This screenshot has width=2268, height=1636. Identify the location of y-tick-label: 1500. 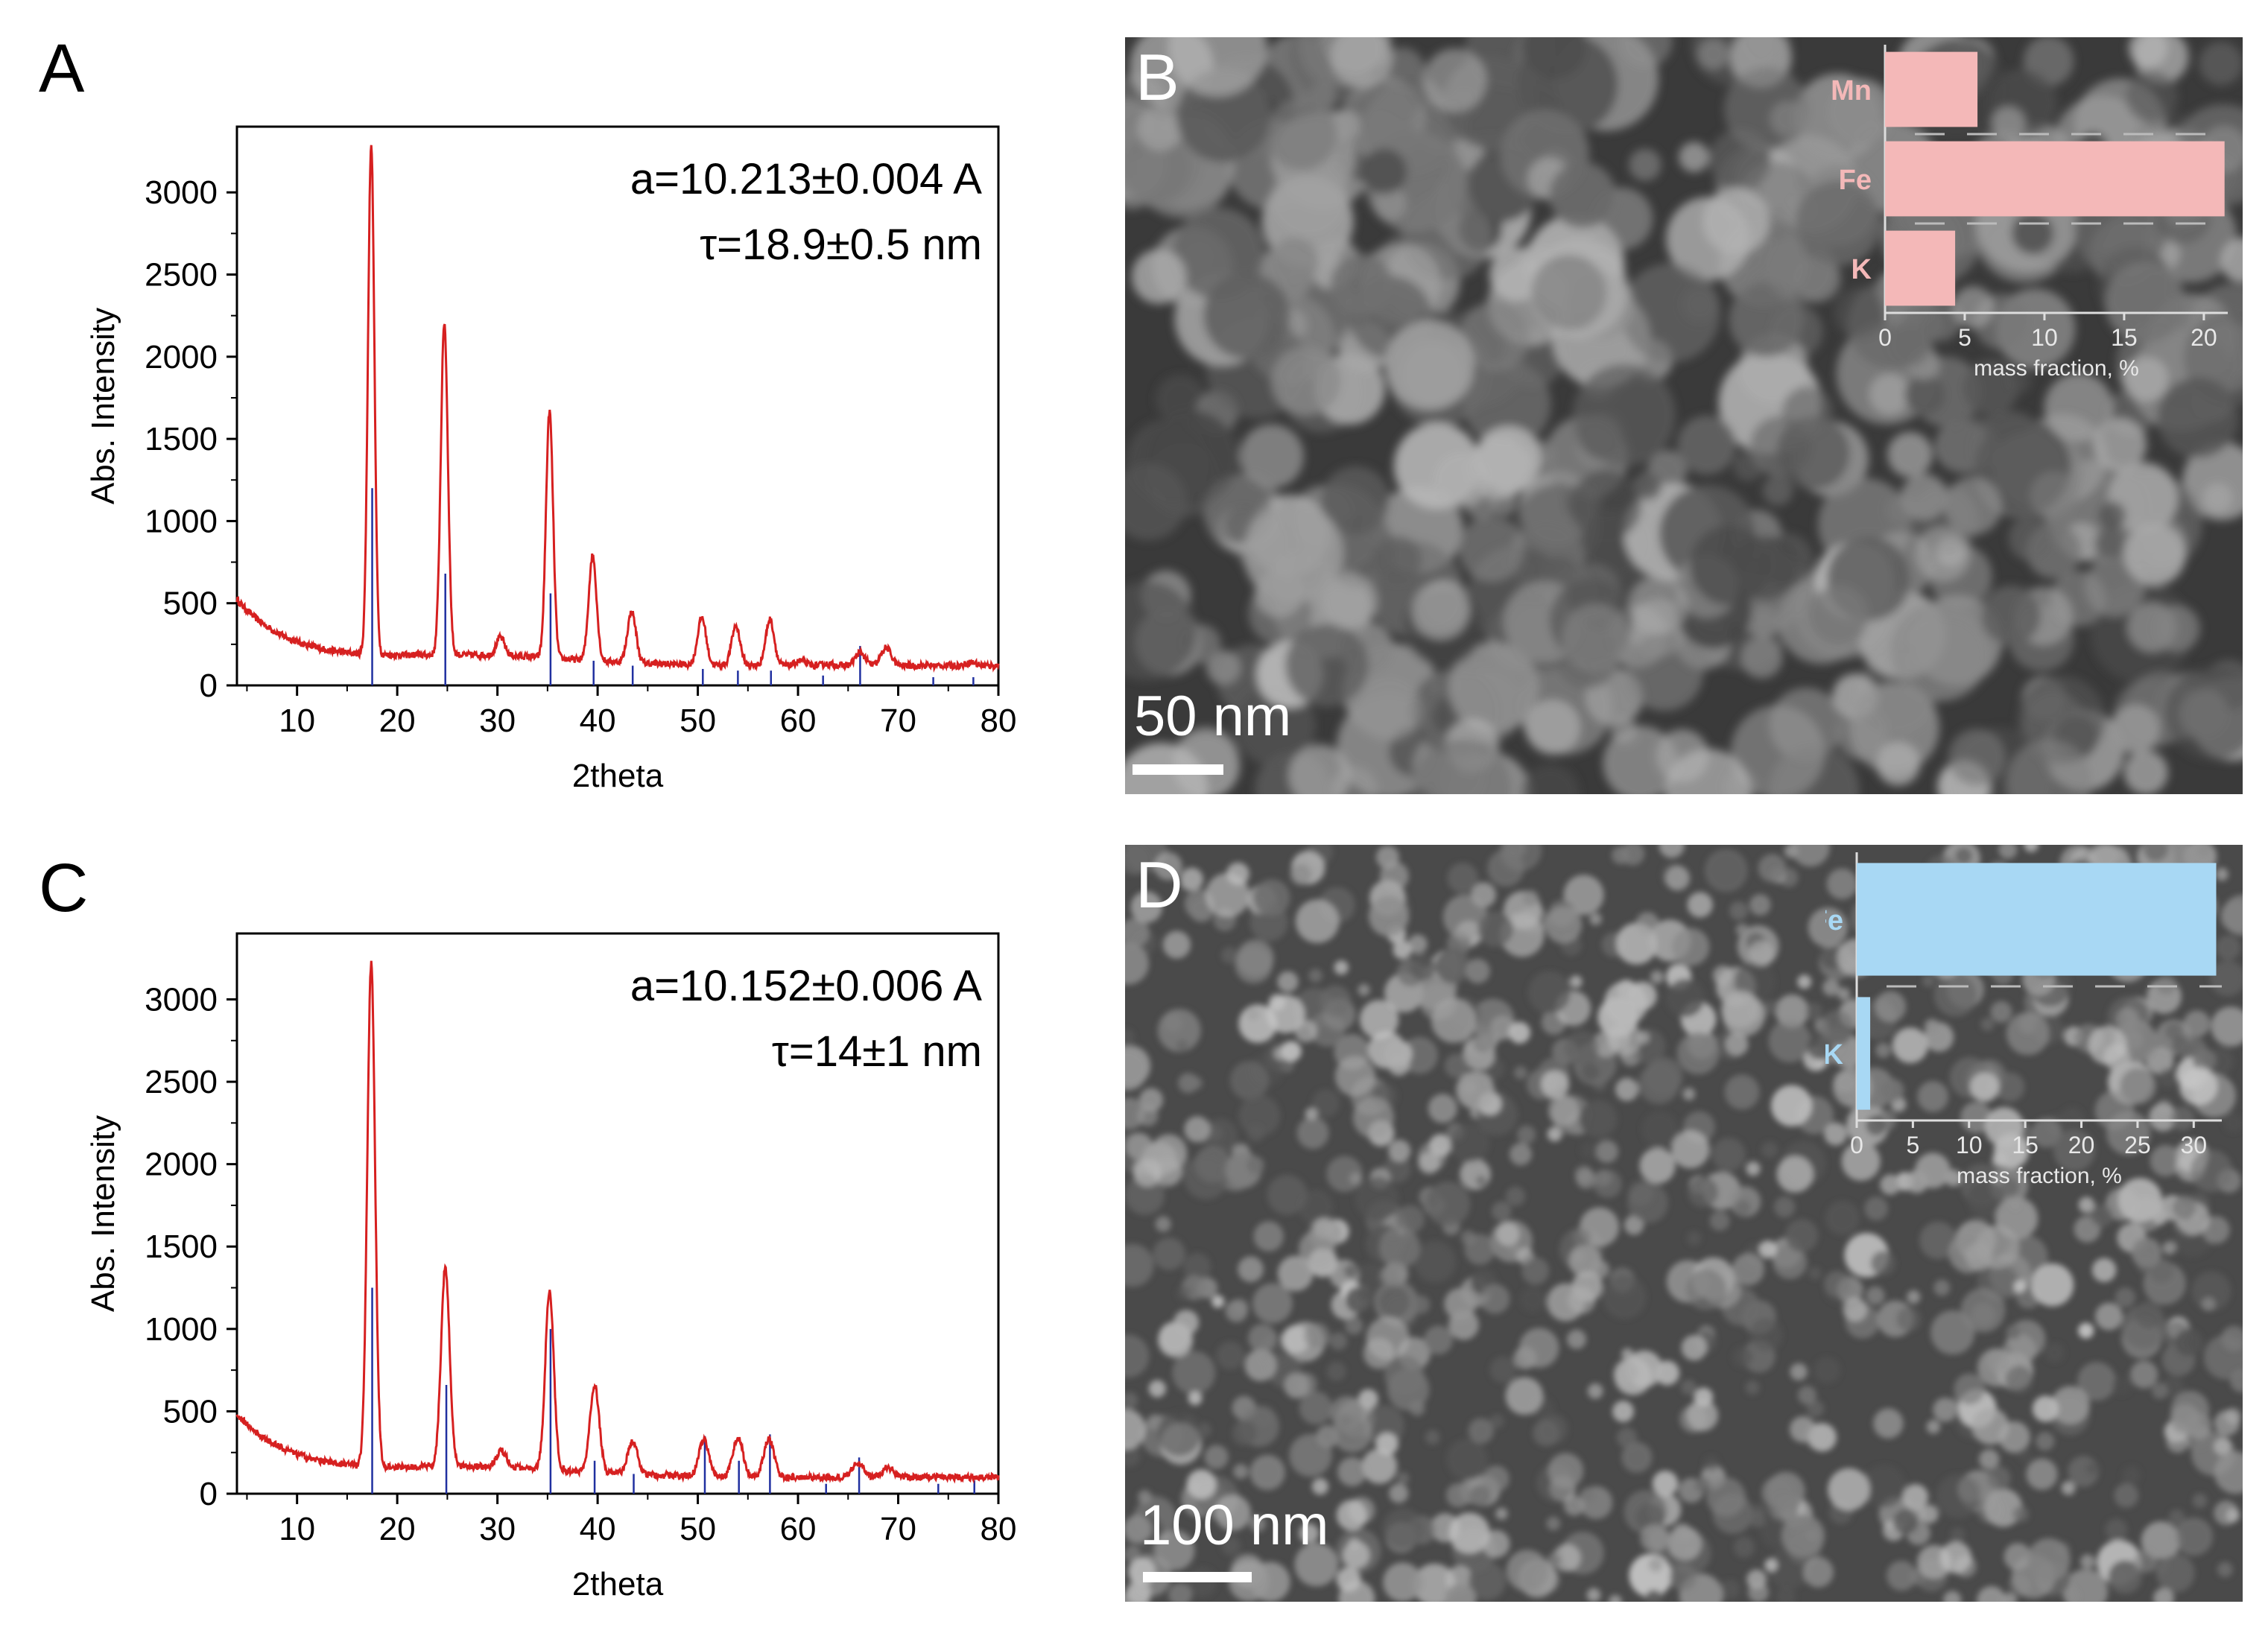
(181, 1246).